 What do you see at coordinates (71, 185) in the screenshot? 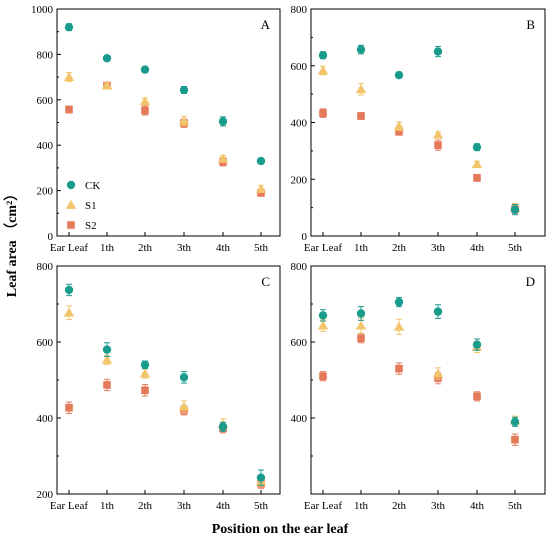
I see `legend-marker-ck` at bounding box center [71, 185].